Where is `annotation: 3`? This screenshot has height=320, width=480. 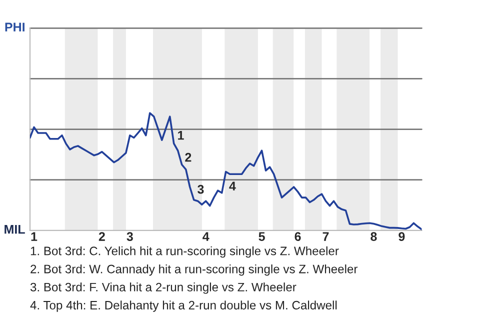 annotation: 3 is located at coordinates (201, 189).